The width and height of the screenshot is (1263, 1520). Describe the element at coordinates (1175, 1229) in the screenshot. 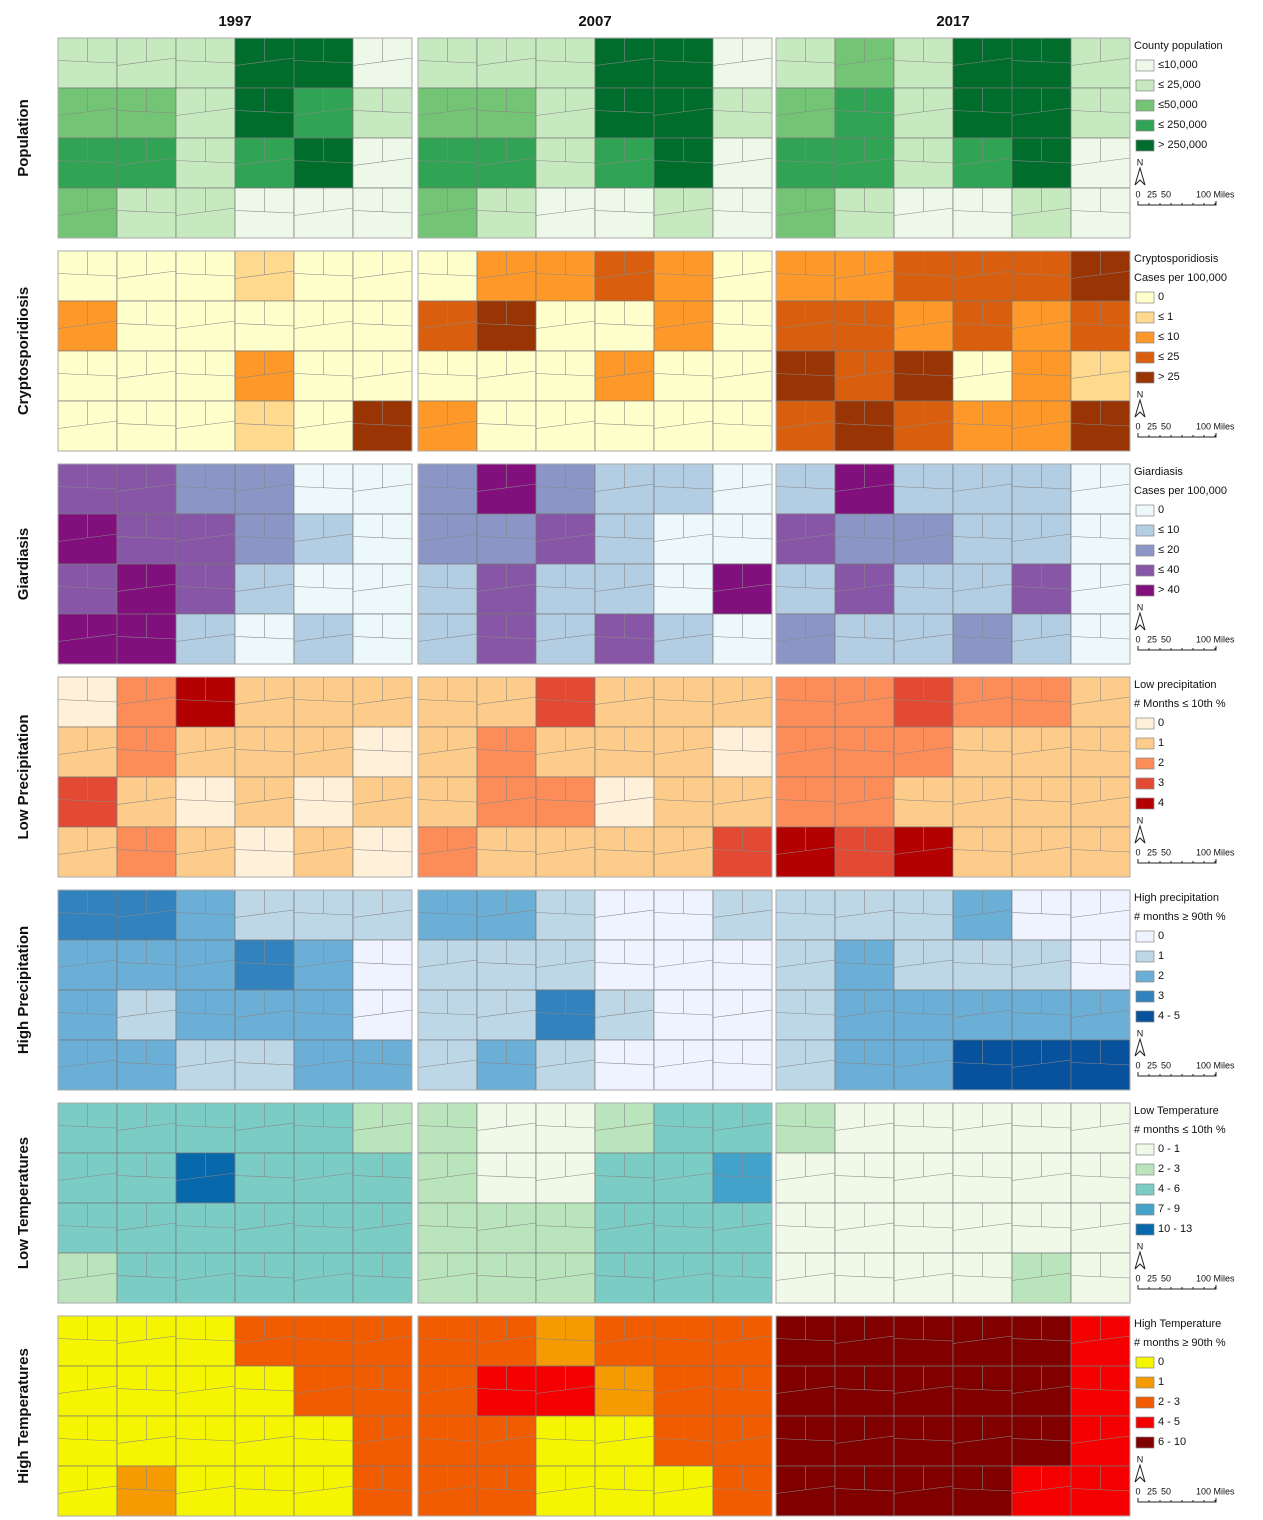

I see `legend-label: 10 - 13` at that location.